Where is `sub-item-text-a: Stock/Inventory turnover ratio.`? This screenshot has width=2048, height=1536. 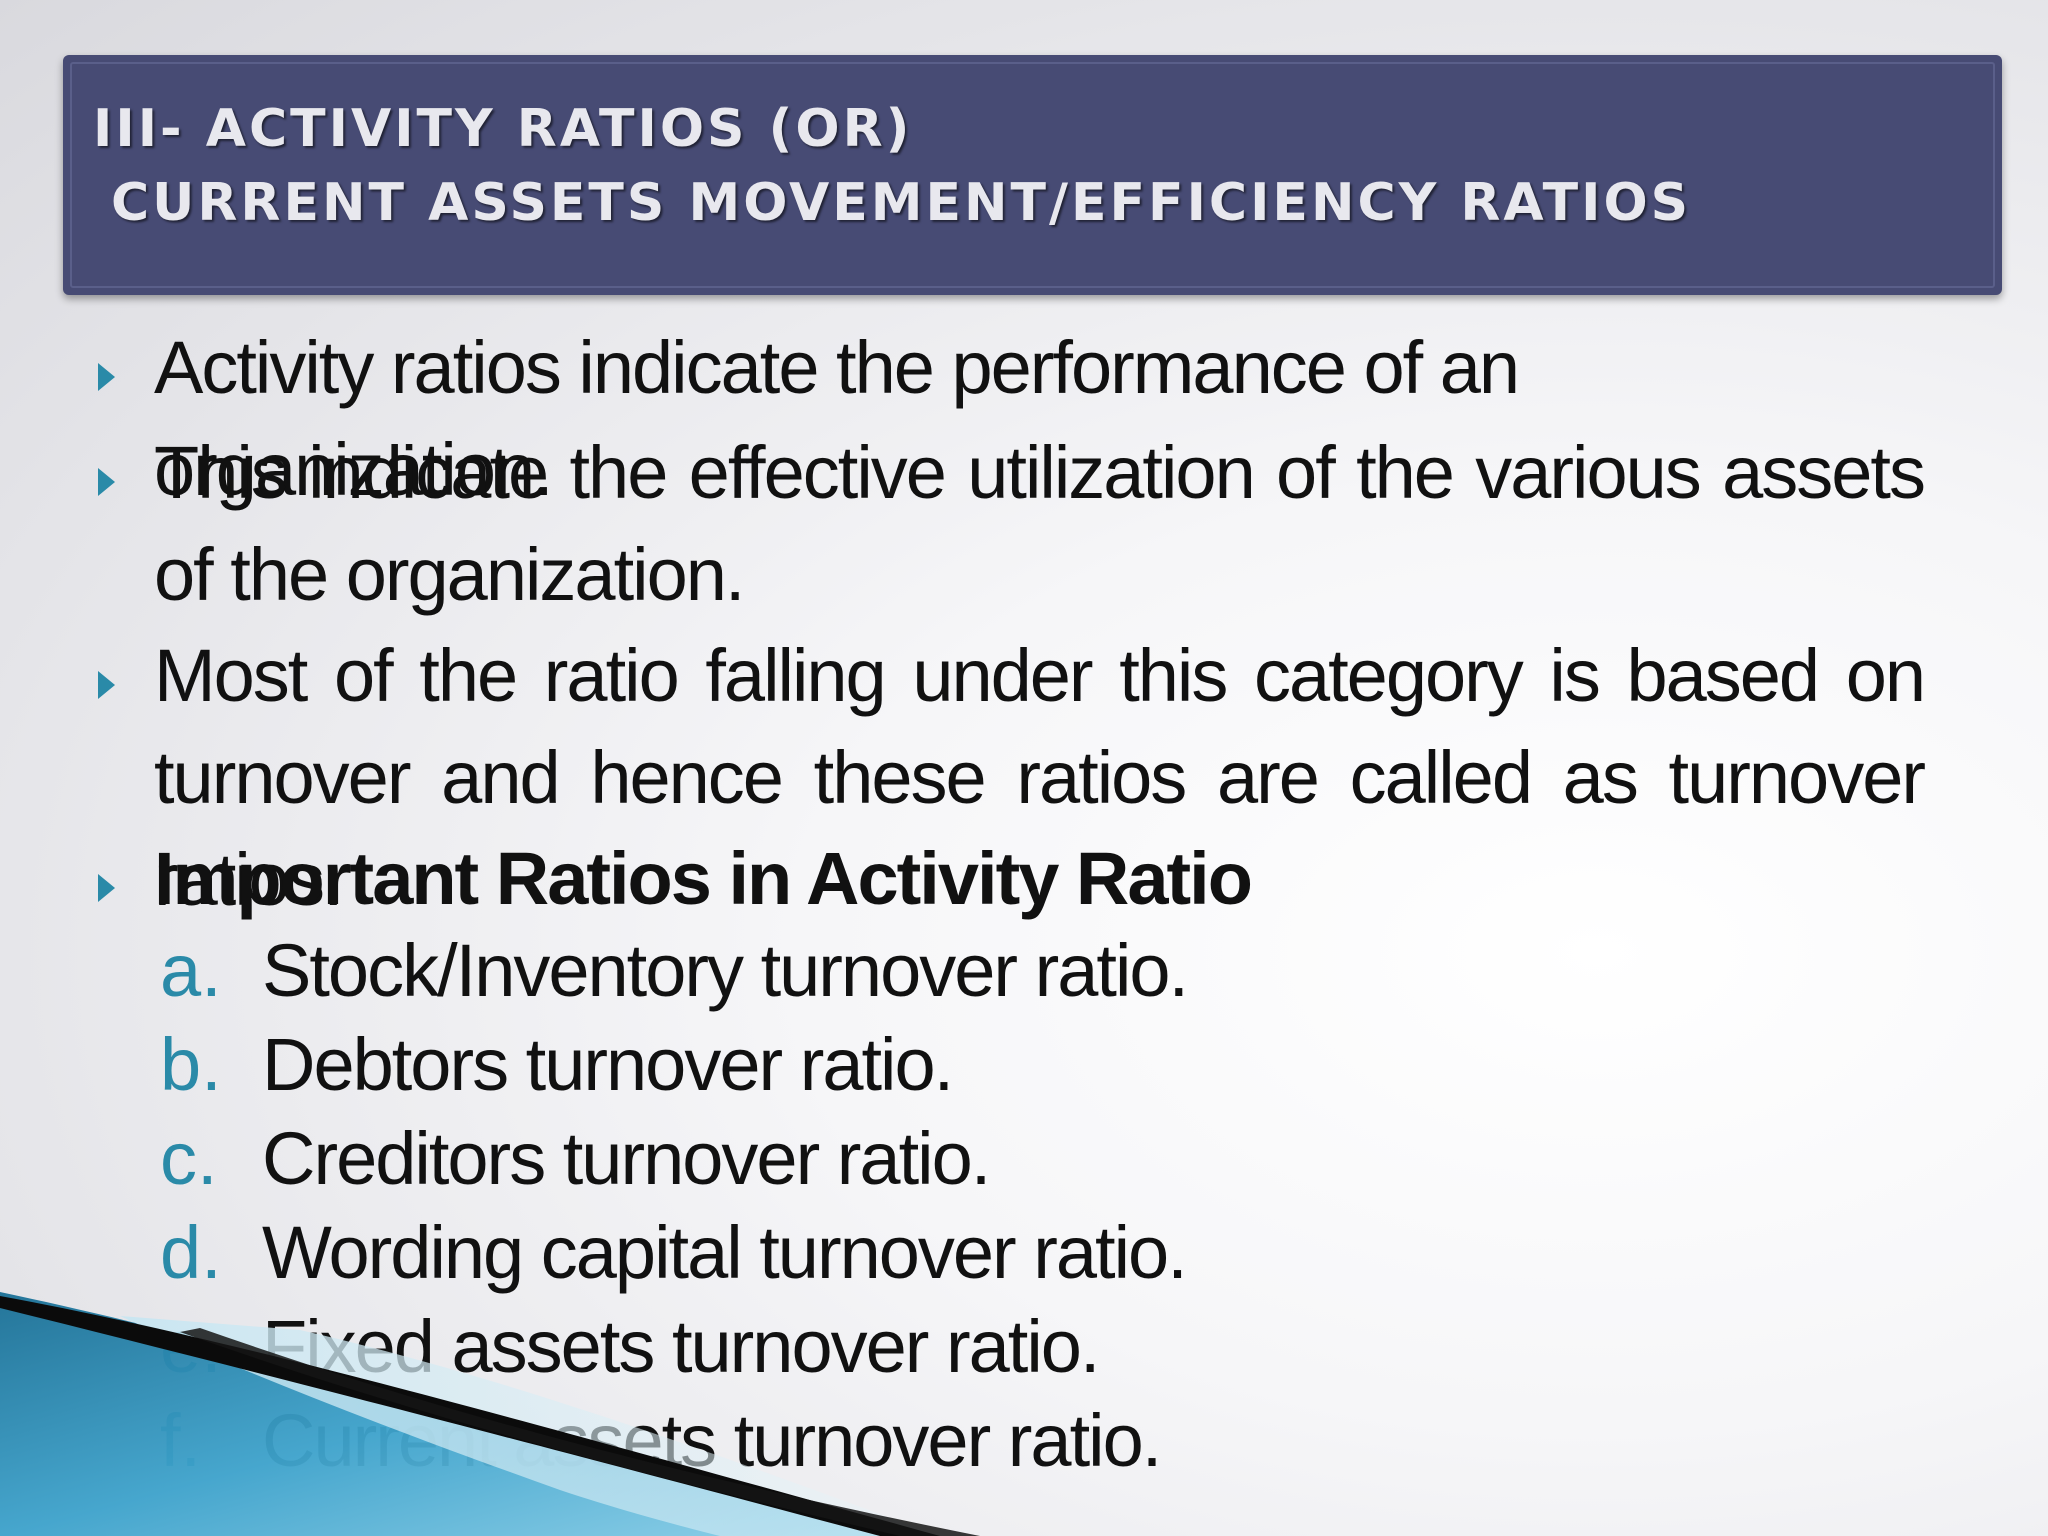 sub-item-text-a: Stock/Inventory turnover ratio. is located at coordinates (725, 970).